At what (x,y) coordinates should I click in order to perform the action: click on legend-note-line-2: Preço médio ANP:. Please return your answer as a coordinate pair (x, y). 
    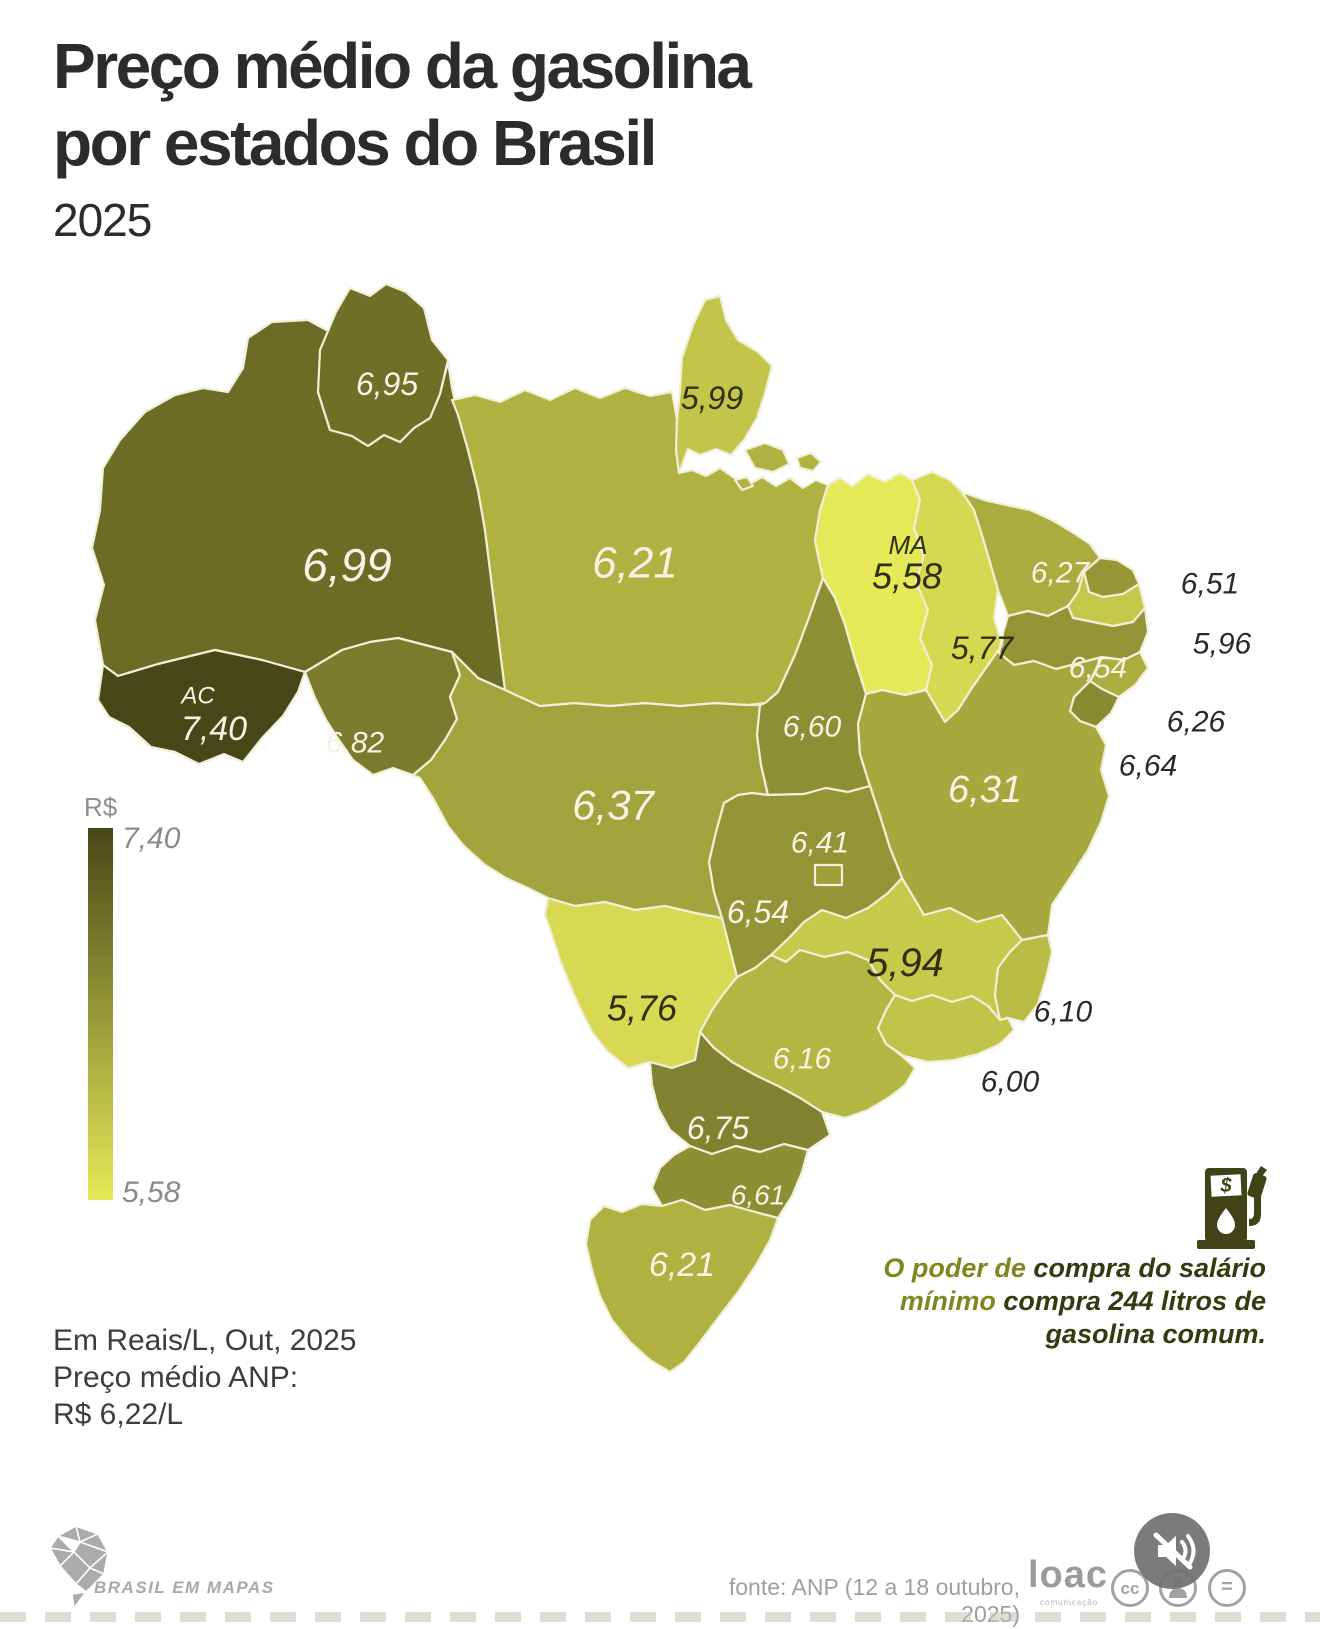
    Looking at the image, I should click on (176, 1377).